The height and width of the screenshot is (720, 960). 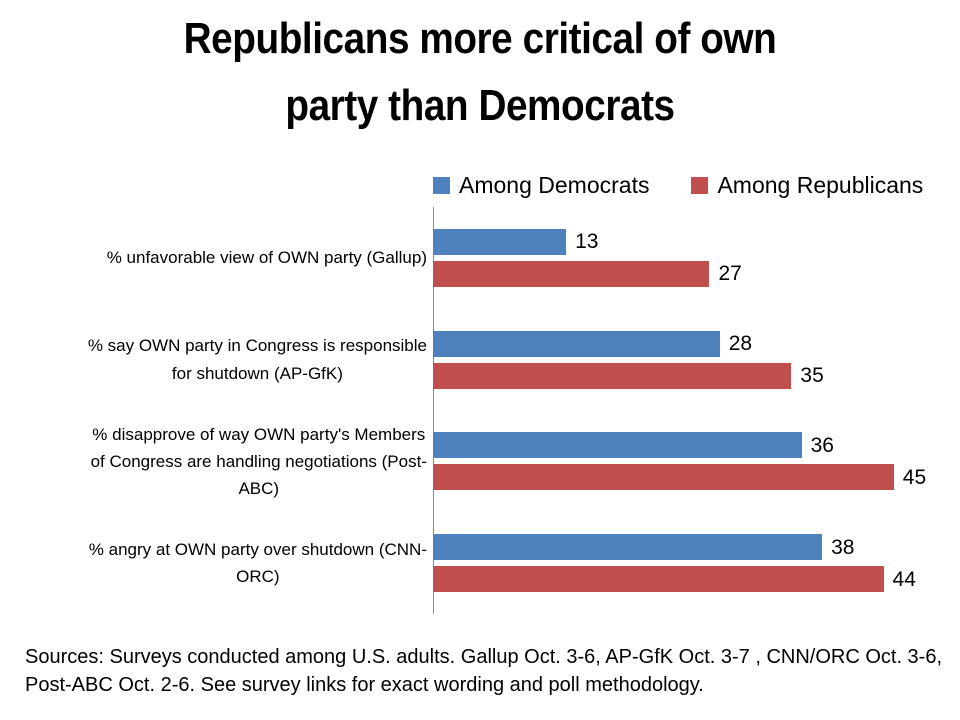 What do you see at coordinates (696, 563) in the screenshot?
I see `bar-group: 38 44` at bounding box center [696, 563].